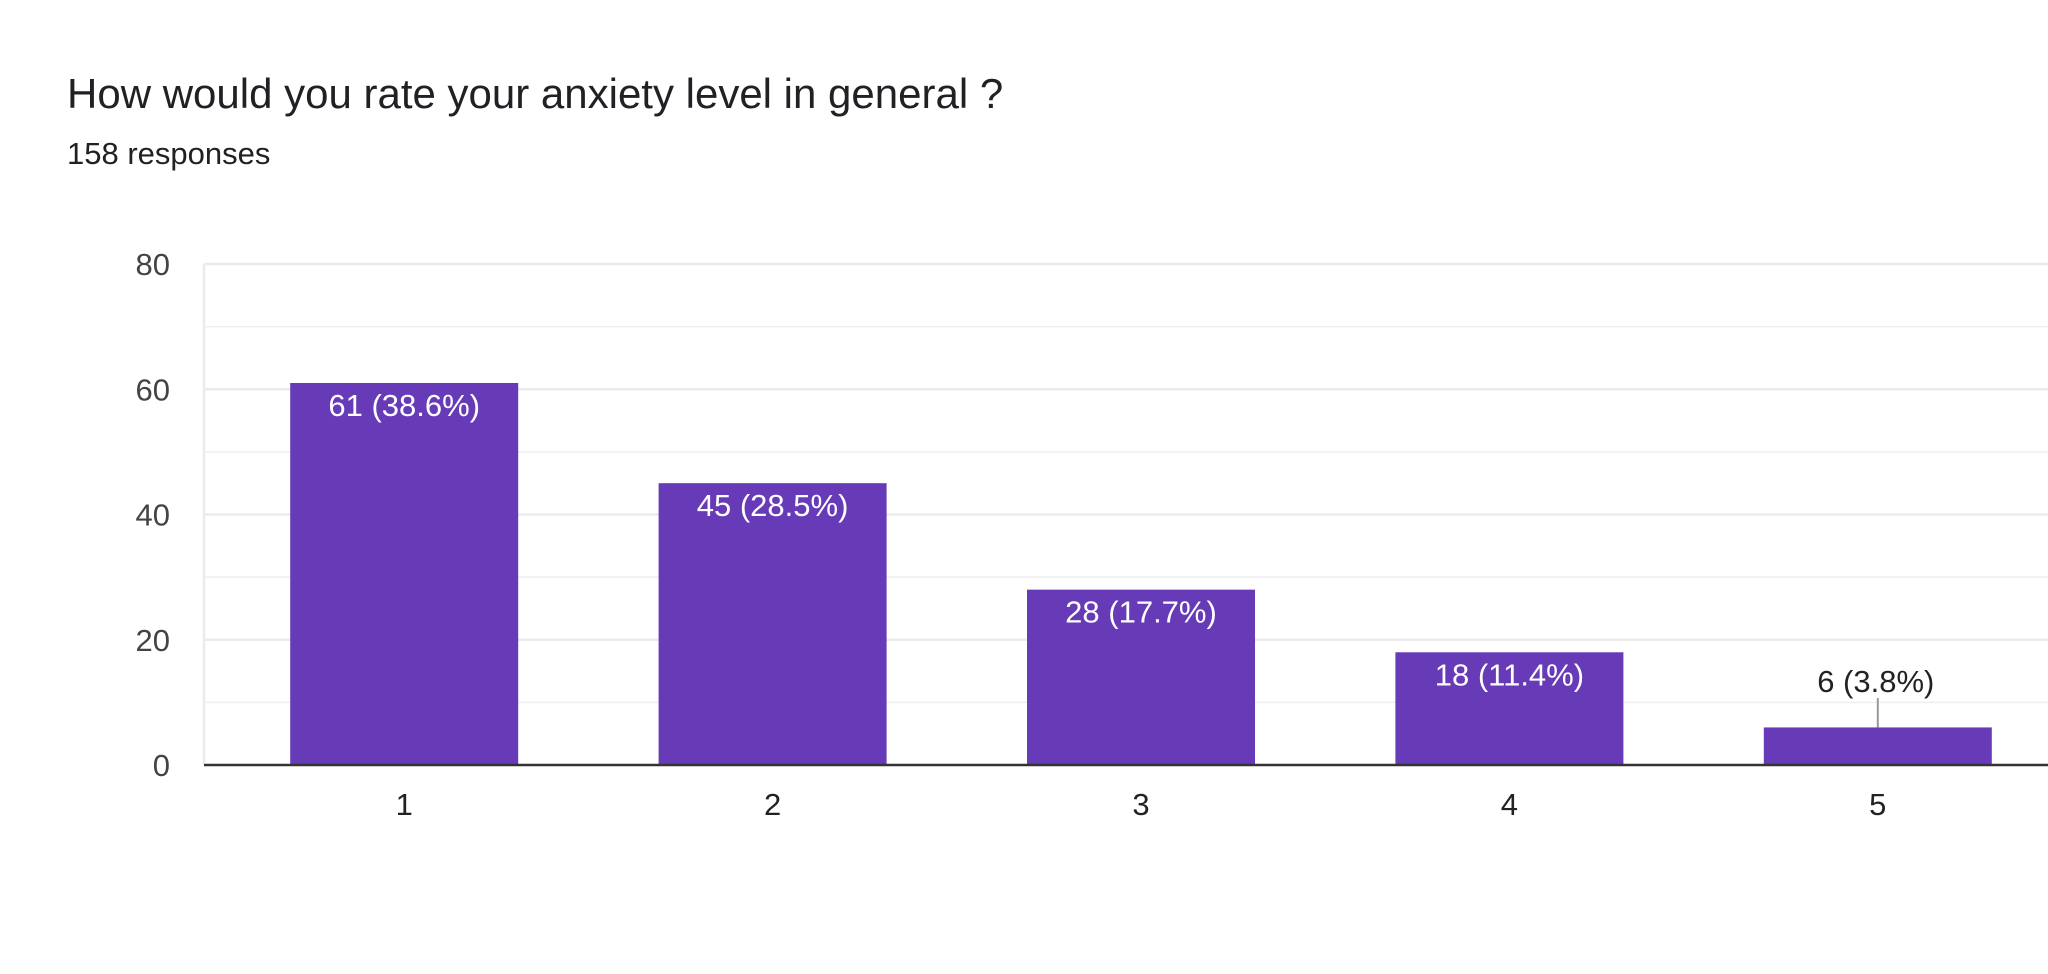 Image resolution: width=2048 pixels, height=974 pixels. I want to click on bar-data-label: 6 (3.8%), so click(1875, 681).